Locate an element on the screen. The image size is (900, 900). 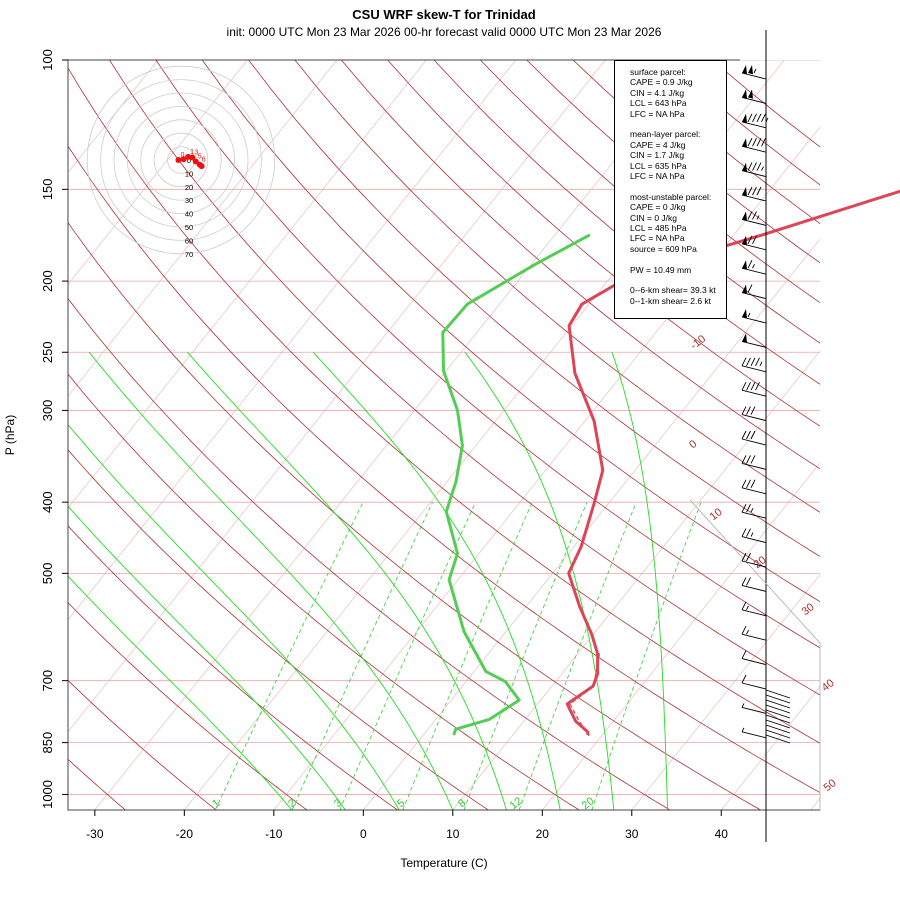
mixing-ratio-label: 1 is located at coordinates (216, 803).